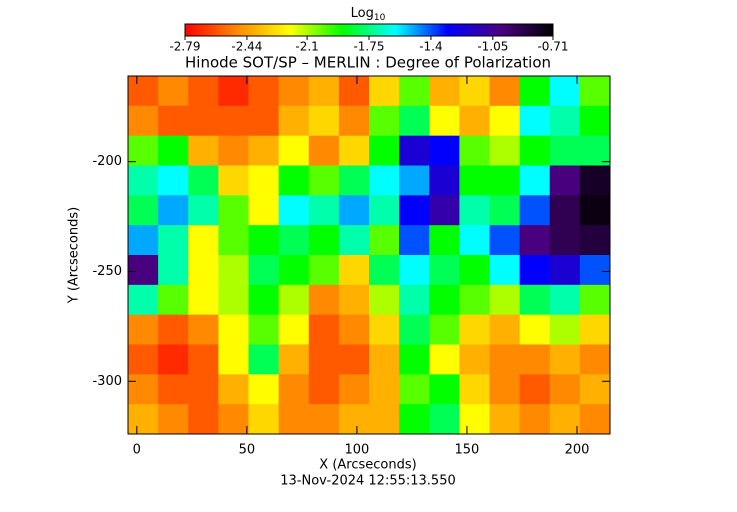  I want to click on colorbar-tick-label: -1.4, so click(430, 47).